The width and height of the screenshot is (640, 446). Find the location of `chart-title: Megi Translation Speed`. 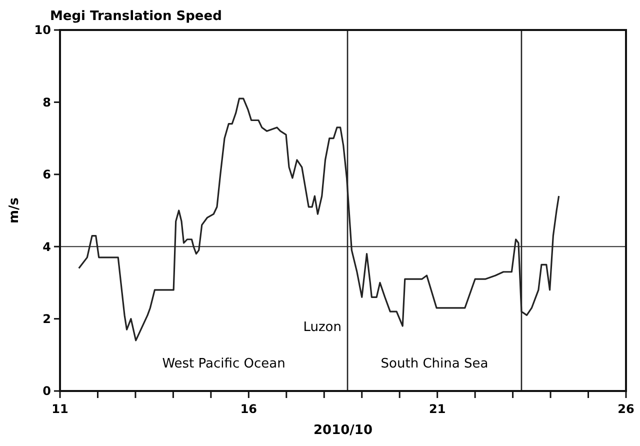

chart-title: Megi Translation Speed is located at coordinates (136, 16).